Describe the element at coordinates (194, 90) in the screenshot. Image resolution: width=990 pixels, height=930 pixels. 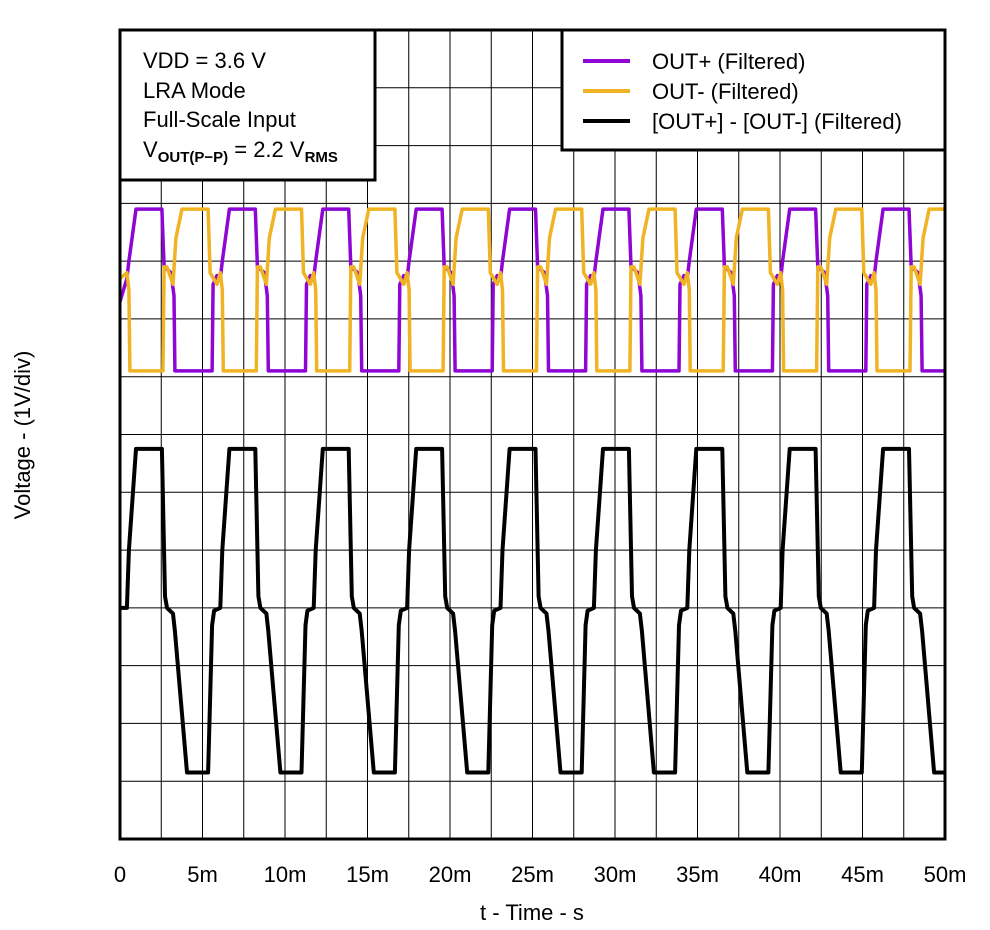
I see `annotation-mode: LRA Mode` at that location.